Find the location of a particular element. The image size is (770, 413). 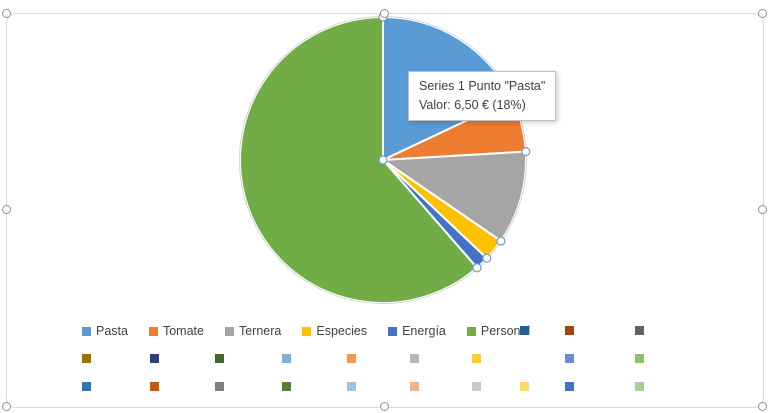

legend-item-personal: Personal is located at coordinates (498, 331).